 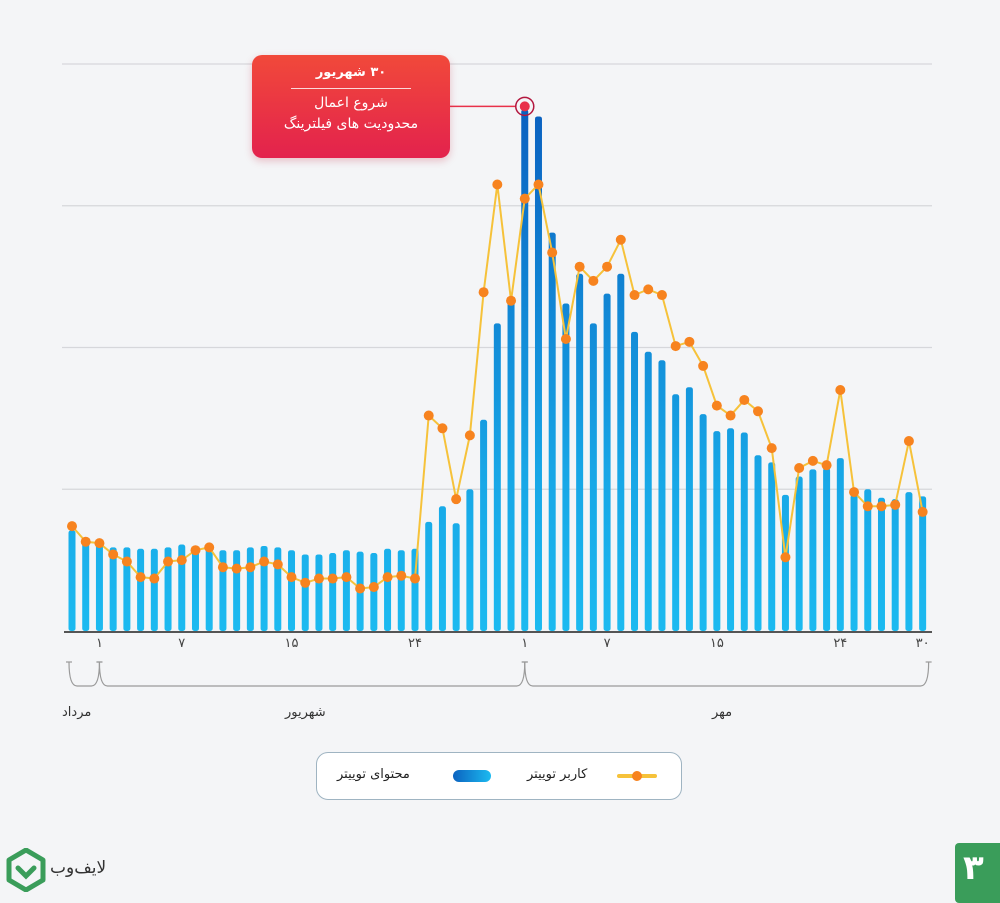 I want to click on month-label-mordad: مرداد, so click(x=77, y=712).